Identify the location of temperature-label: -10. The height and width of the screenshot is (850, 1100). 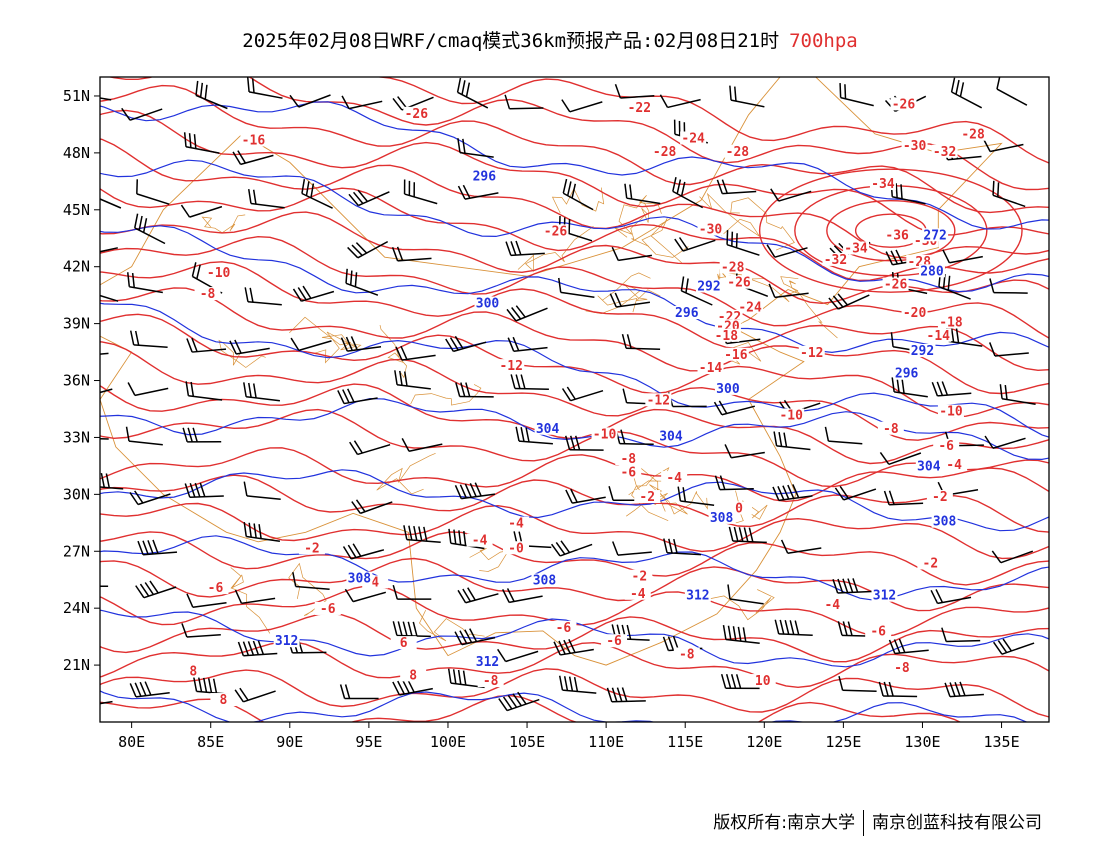
(951, 412).